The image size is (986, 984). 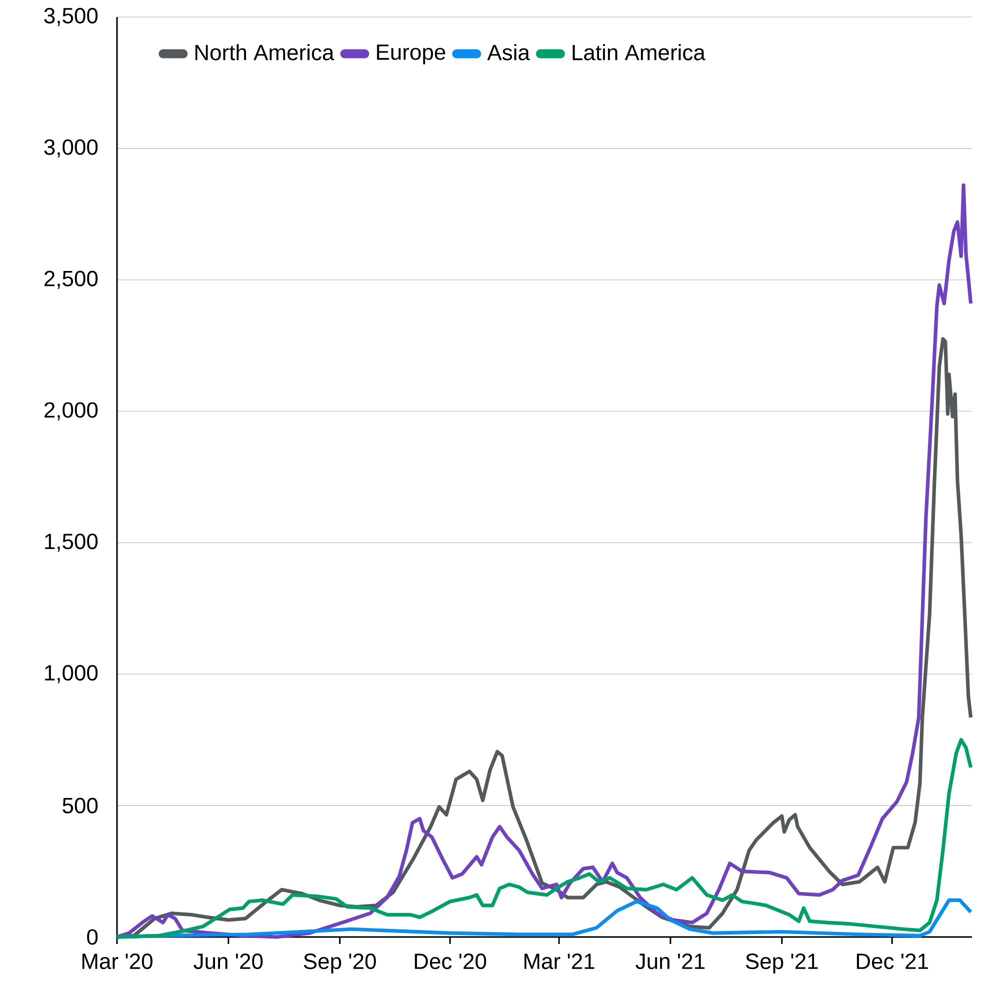 What do you see at coordinates (411, 54) in the screenshot?
I see `legend-label: Europe` at bounding box center [411, 54].